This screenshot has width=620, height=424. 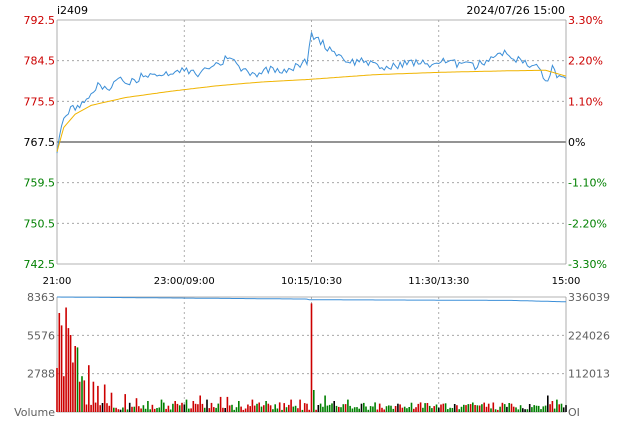 What do you see at coordinates (585, 101) in the screenshot?
I see `percent-tick-label: 1.10%` at bounding box center [585, 101].